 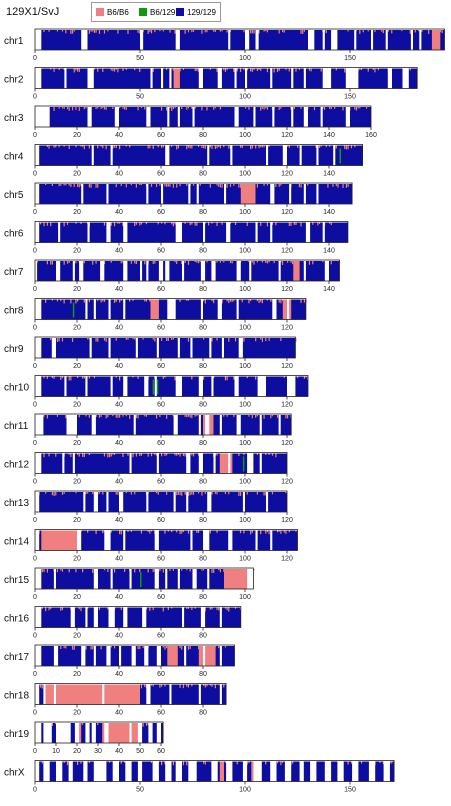 What do you see at coordinates (161, 289) in the screenshot?
I see `tick-label-chr7-3: 60` at bounding box center [161, 289].